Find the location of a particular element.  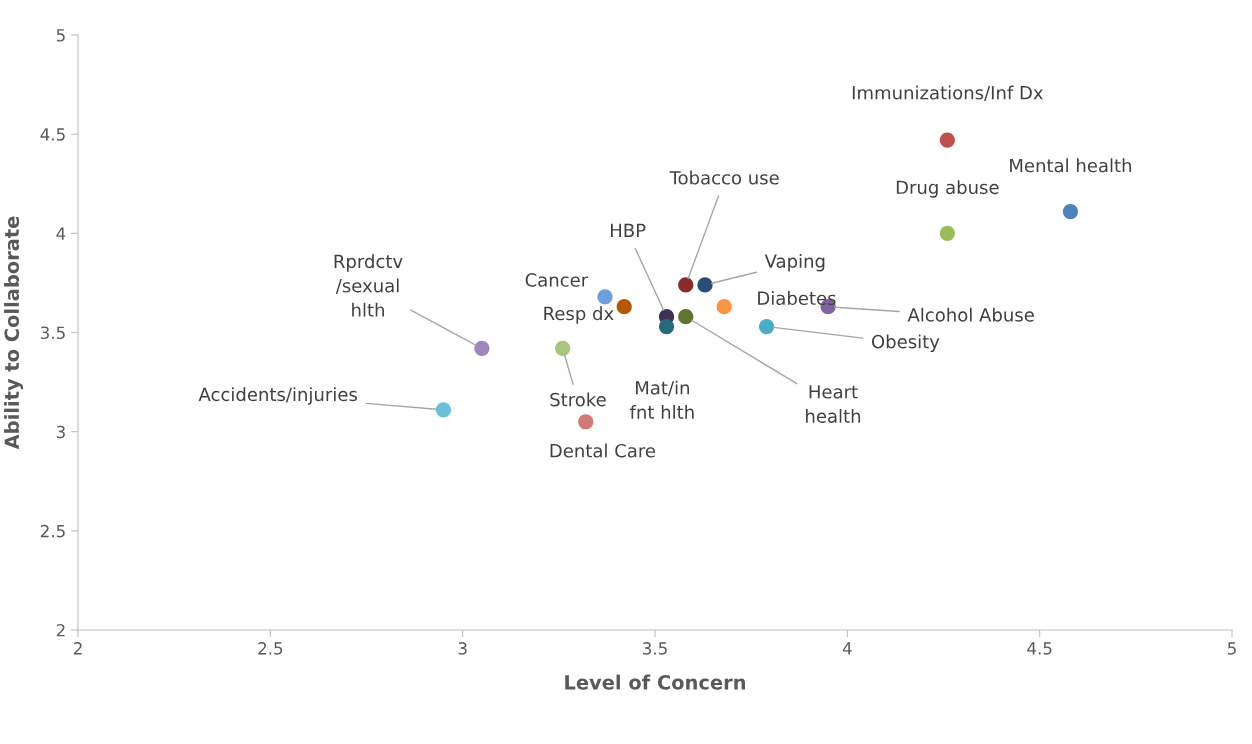

annotation: Stroke is located at coordinates (578, 399).